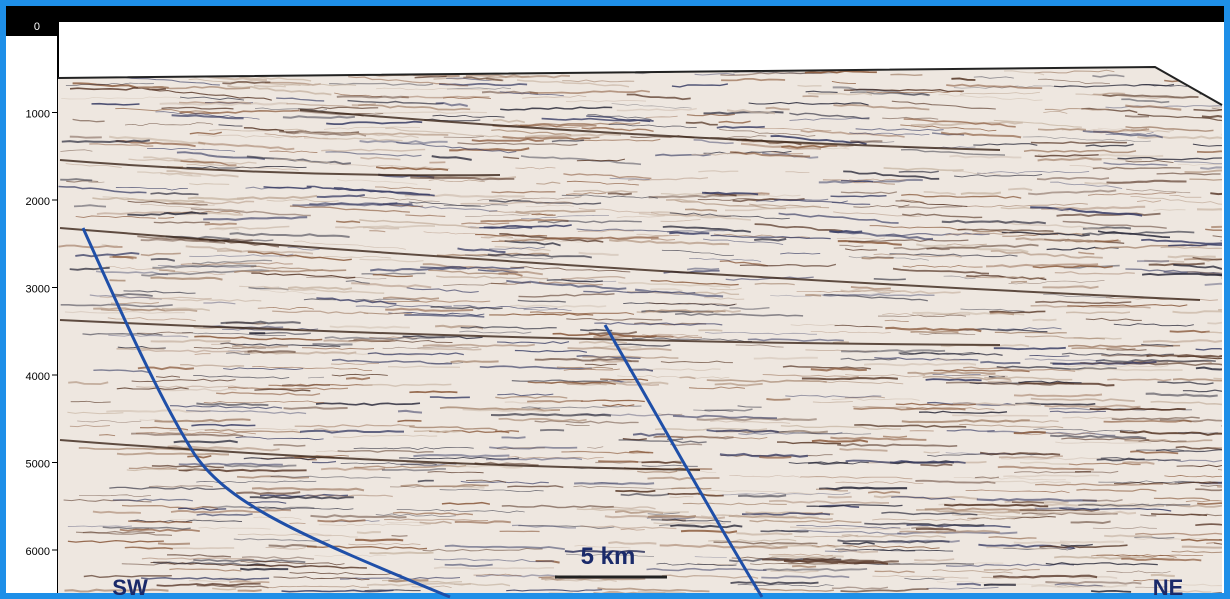 Image resolution: width=1230 pixels, height=599 pixels. What do you see at coordinates (38, 465) in the screenshot?
I see `y-tick-label: 5000` at bounding box center [38, 465].